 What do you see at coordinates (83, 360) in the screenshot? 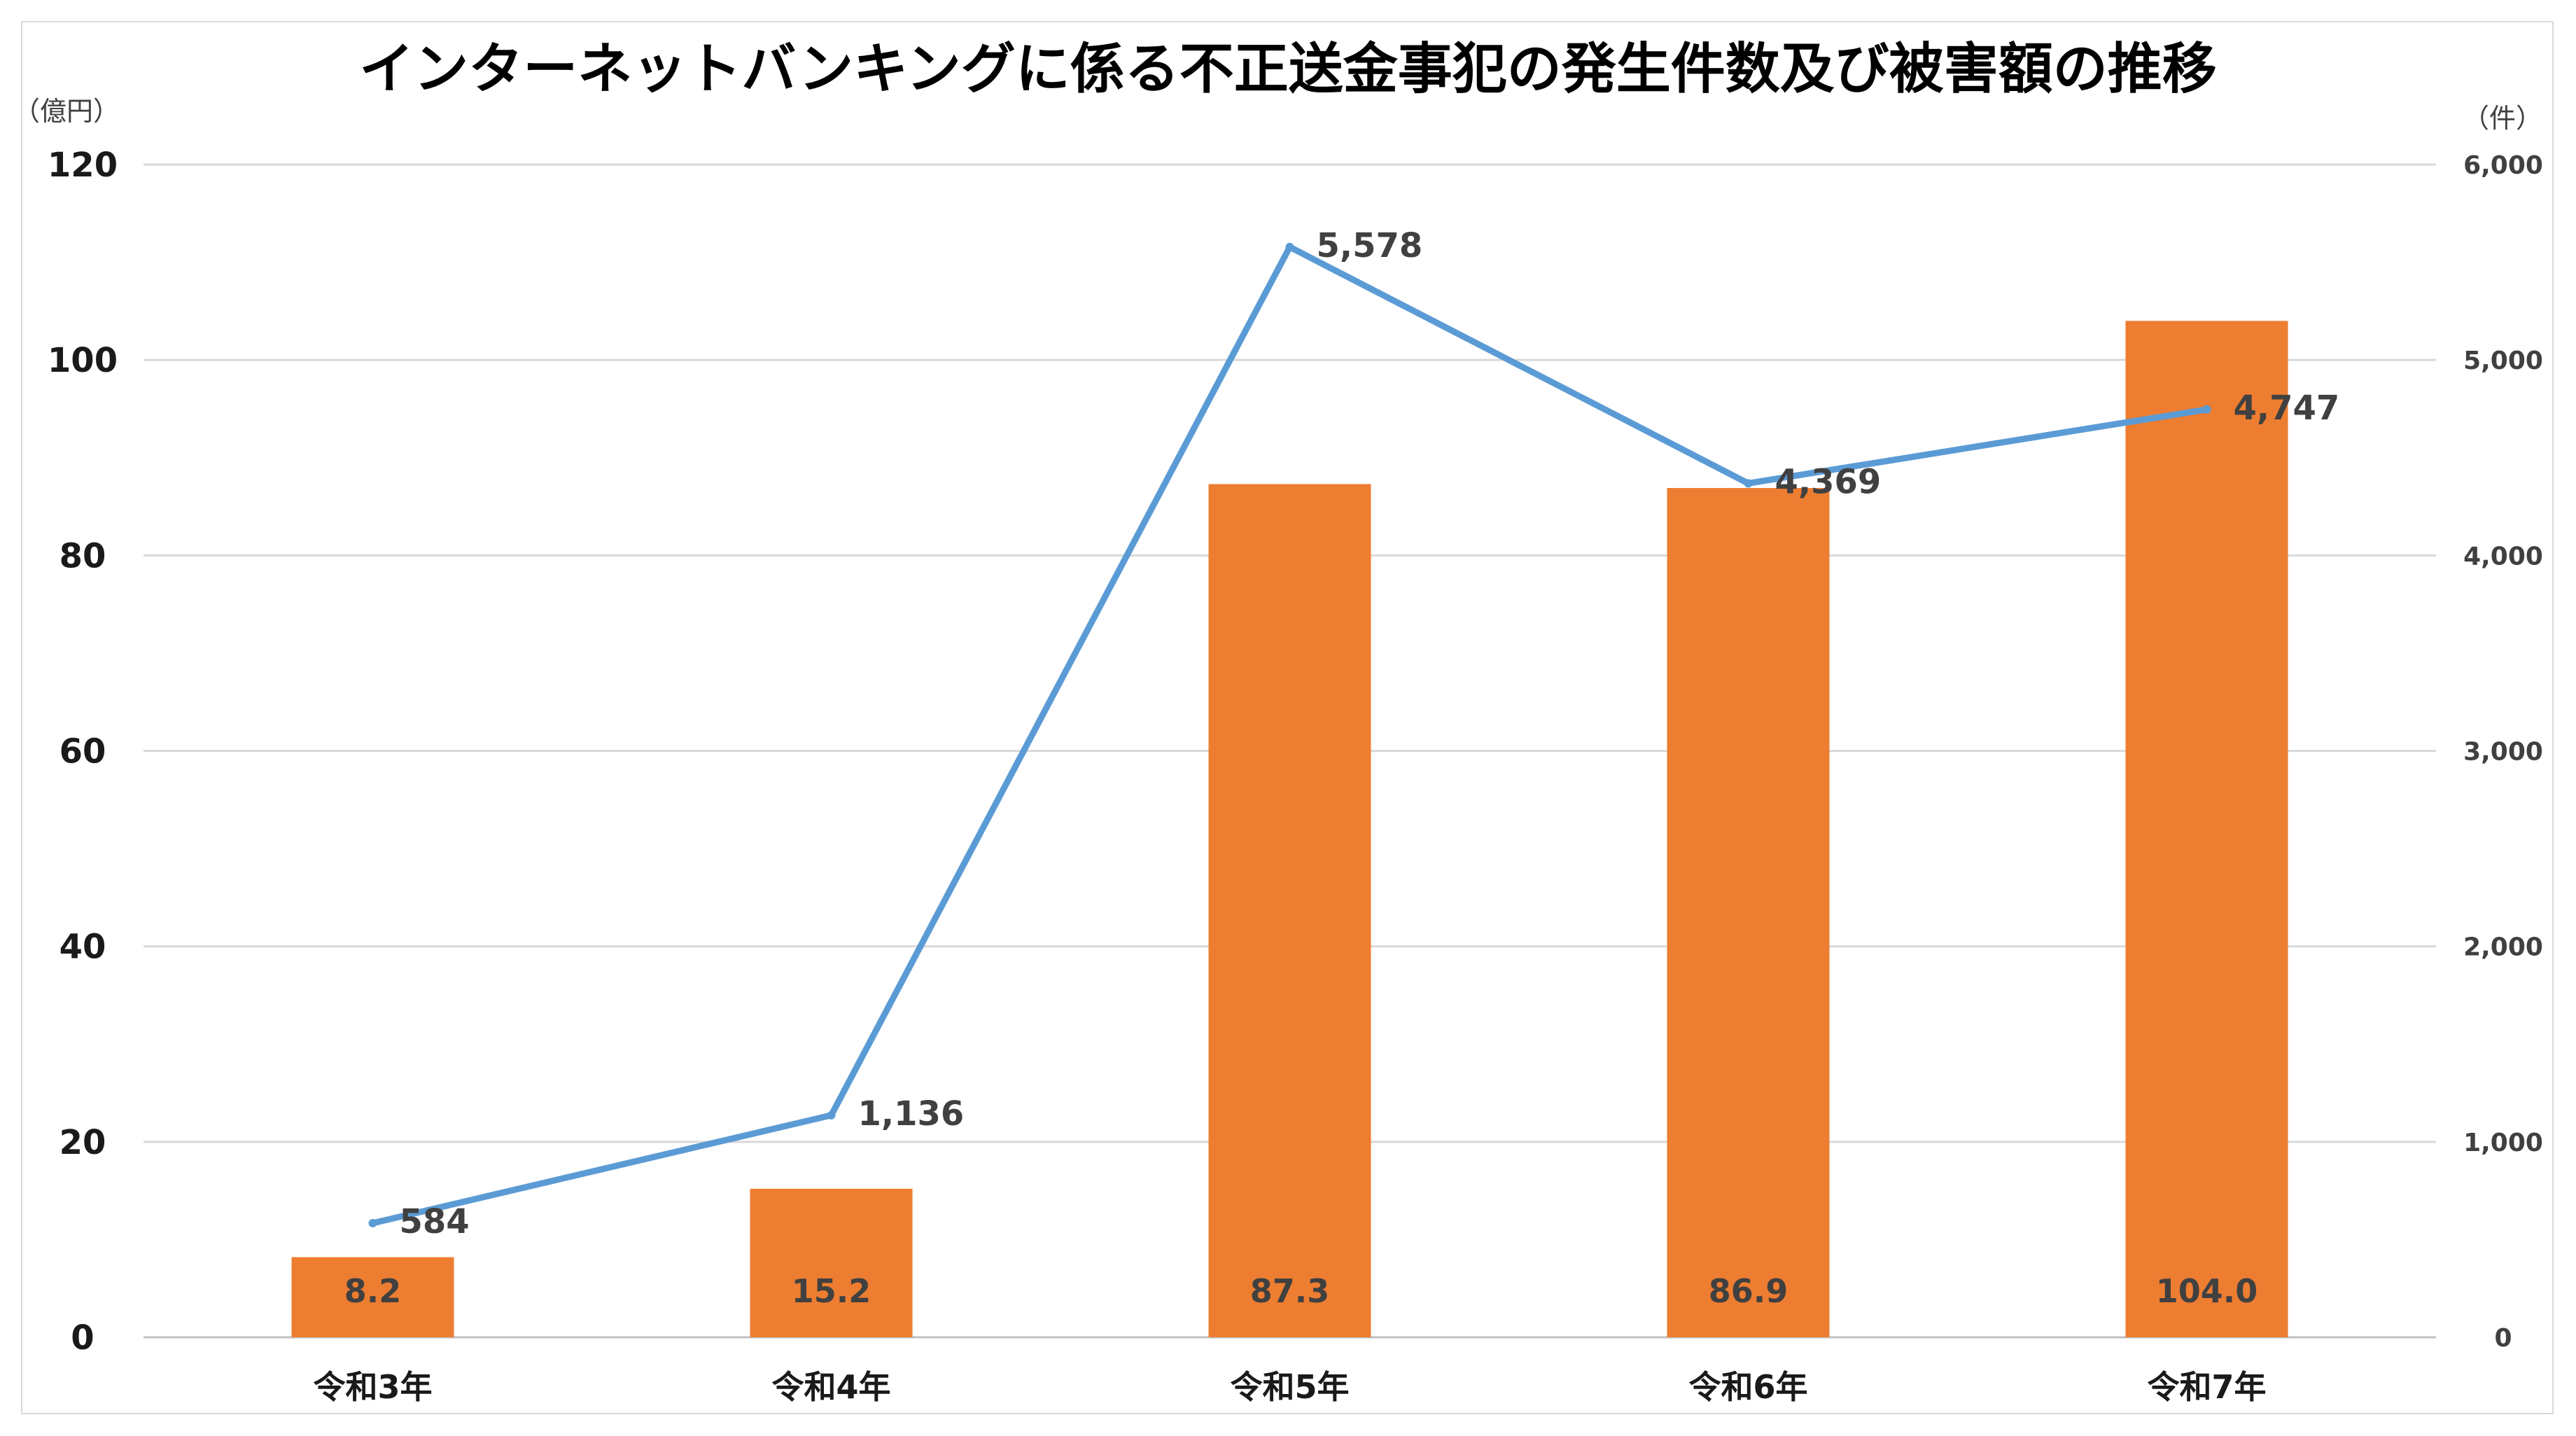
I see `y-left-tick-label: 100` at bounding box center [83, 360].